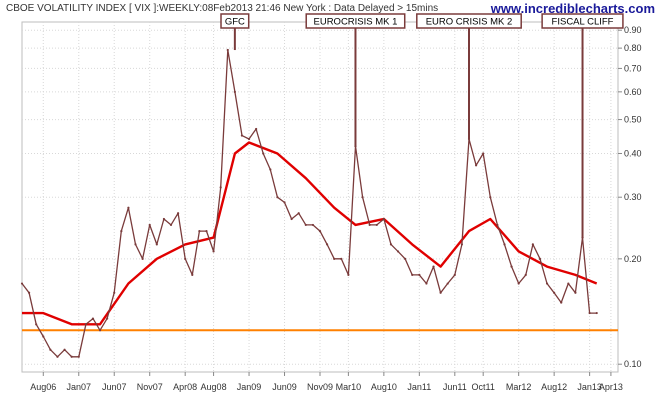 The image size is (660, 400). What do you see at coordinates (611, 387) in the screenshot?
I see `x-tick-label: Apr13` at bounding box center [611, 387].